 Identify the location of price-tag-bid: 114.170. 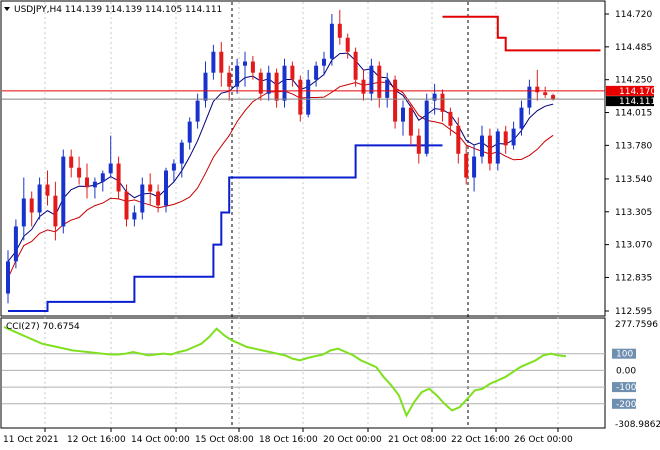
(631, 91).